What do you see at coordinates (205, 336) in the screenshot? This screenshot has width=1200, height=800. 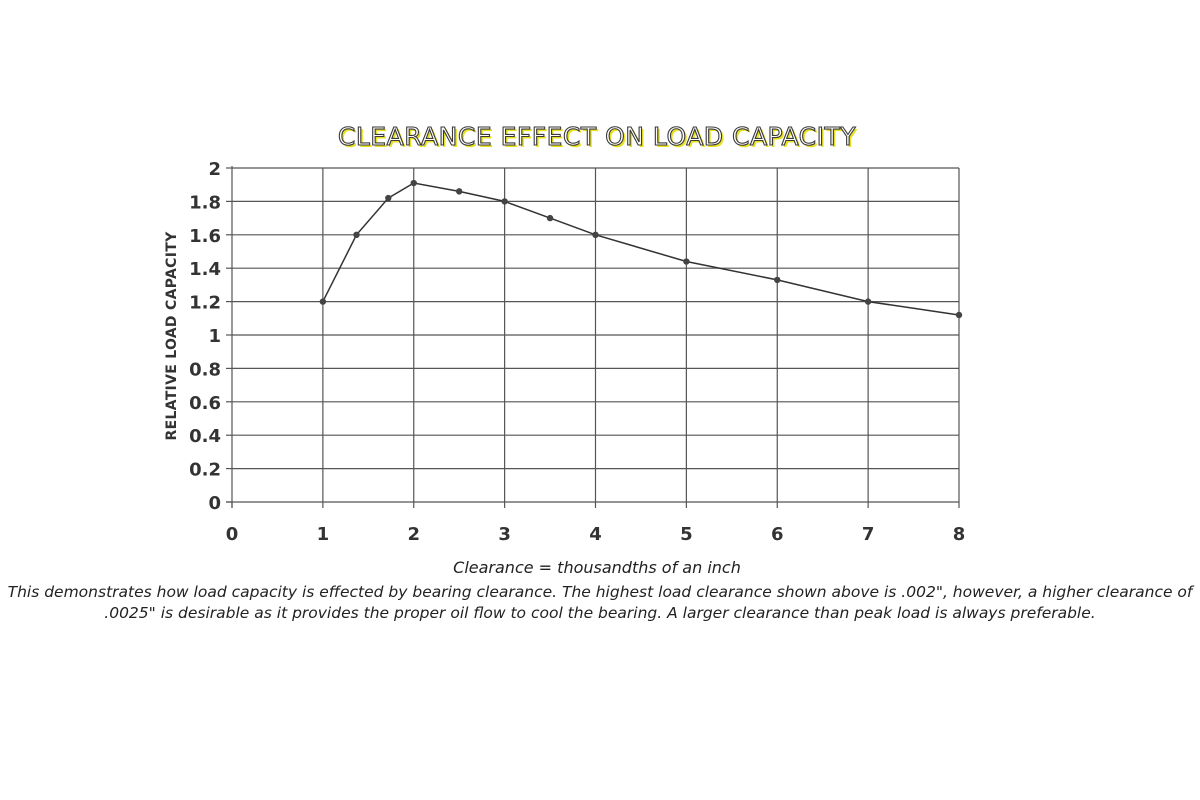 I see `y-tick-labels: 0 0.2 0.4 0.6 0.8 1 1.2 1.4 1.6 1.8 2` at bounding box center [205, 336].